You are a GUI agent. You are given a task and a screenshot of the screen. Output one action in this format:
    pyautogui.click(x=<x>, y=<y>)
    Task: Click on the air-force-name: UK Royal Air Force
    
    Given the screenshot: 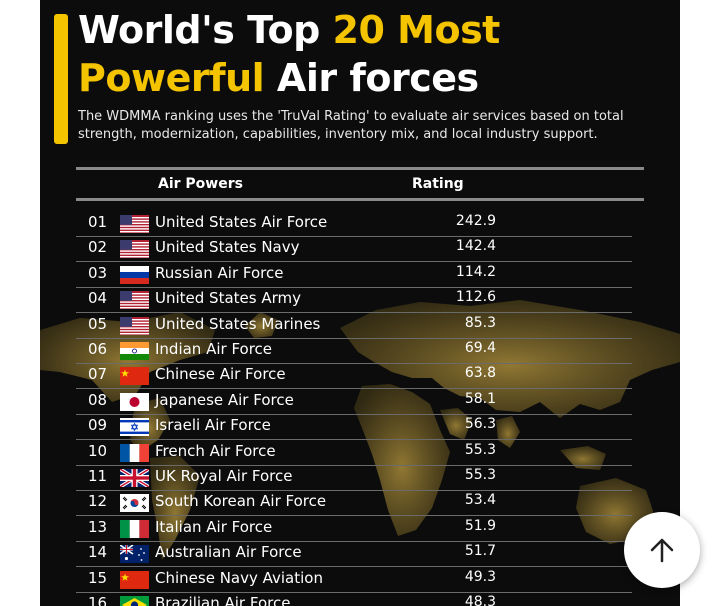 What is the action you would take?
    pyautogui.click(x=224, y=476)
    